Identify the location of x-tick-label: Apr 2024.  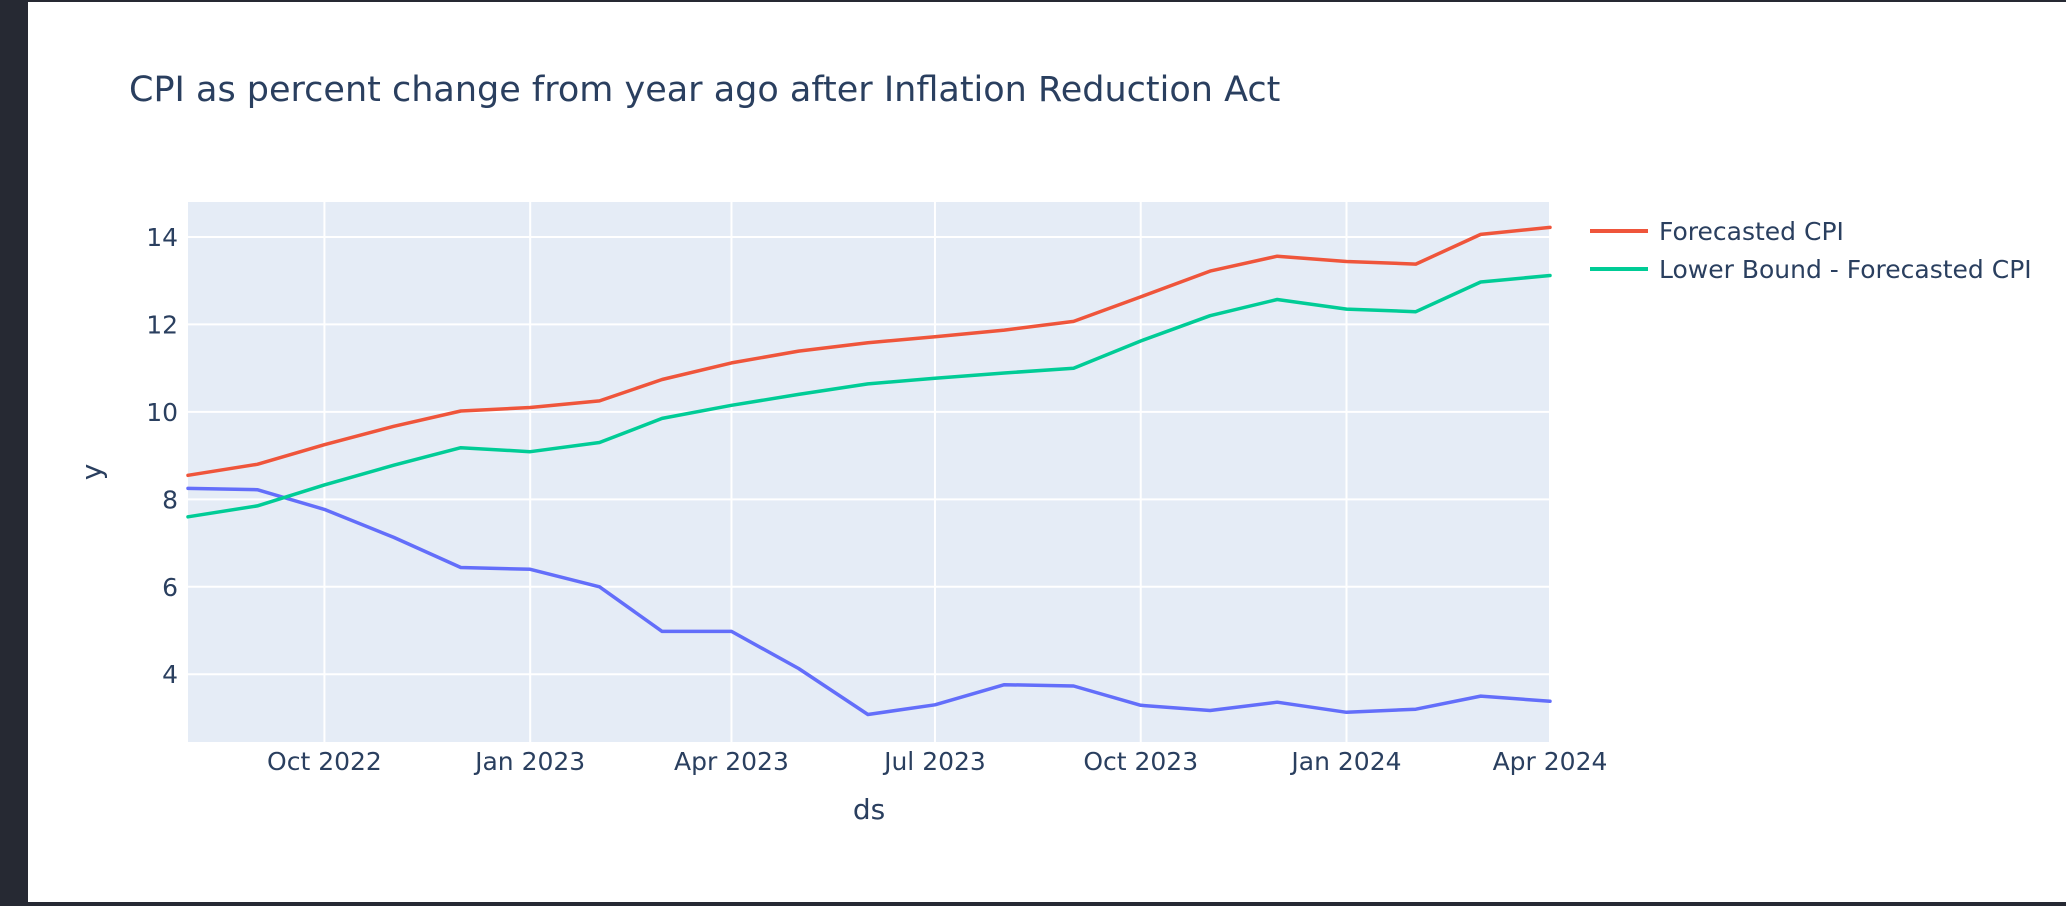
(1550, 761).